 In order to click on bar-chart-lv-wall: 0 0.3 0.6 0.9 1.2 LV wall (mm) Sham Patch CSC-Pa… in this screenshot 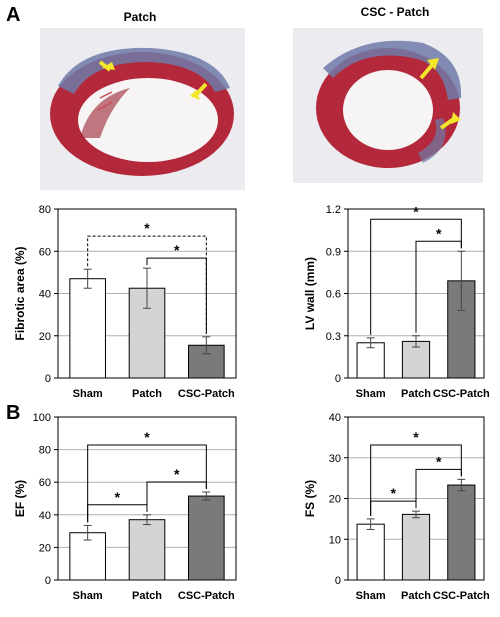, I will do `click(396, 301)`.